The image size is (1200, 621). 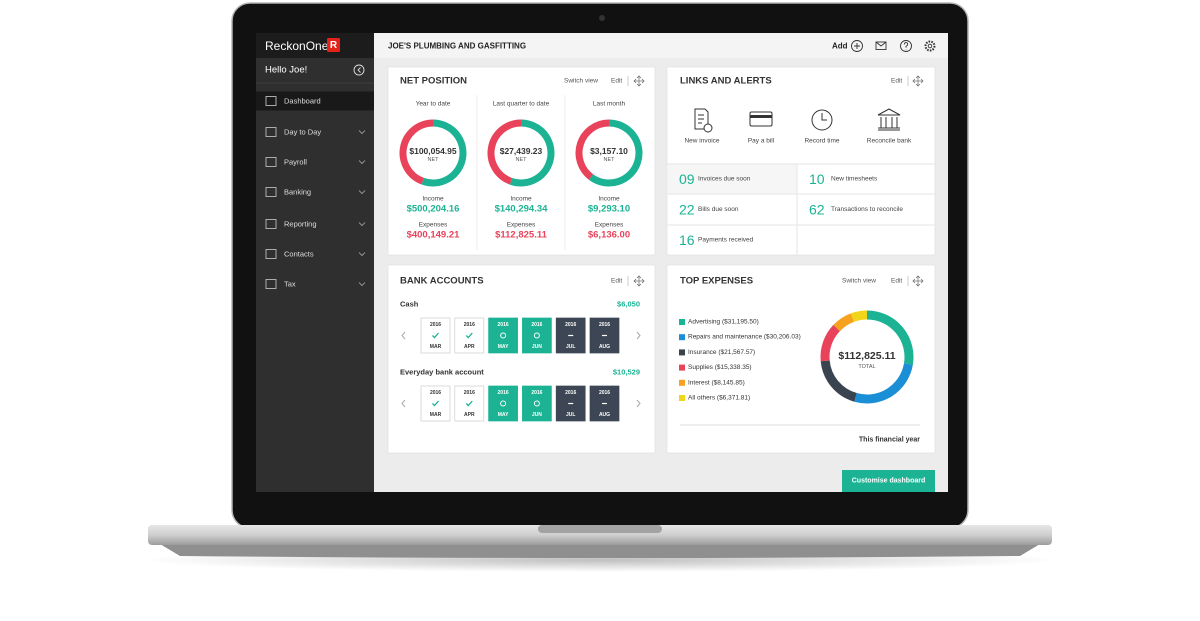 What do you see at coordinates (687, 210) in the screenshot?
I see `alert-count: 22` at bounding box center [687, 210].